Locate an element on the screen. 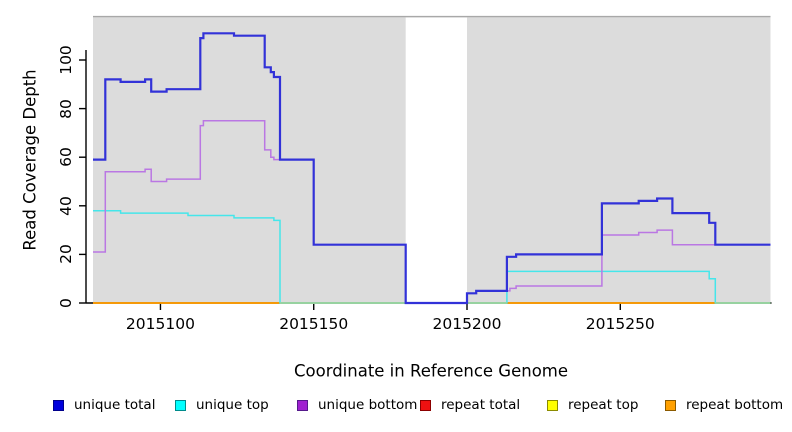 The width and height of the screenshot is (792, 432). legend-label: unique total is located at coordinates (115, 405).